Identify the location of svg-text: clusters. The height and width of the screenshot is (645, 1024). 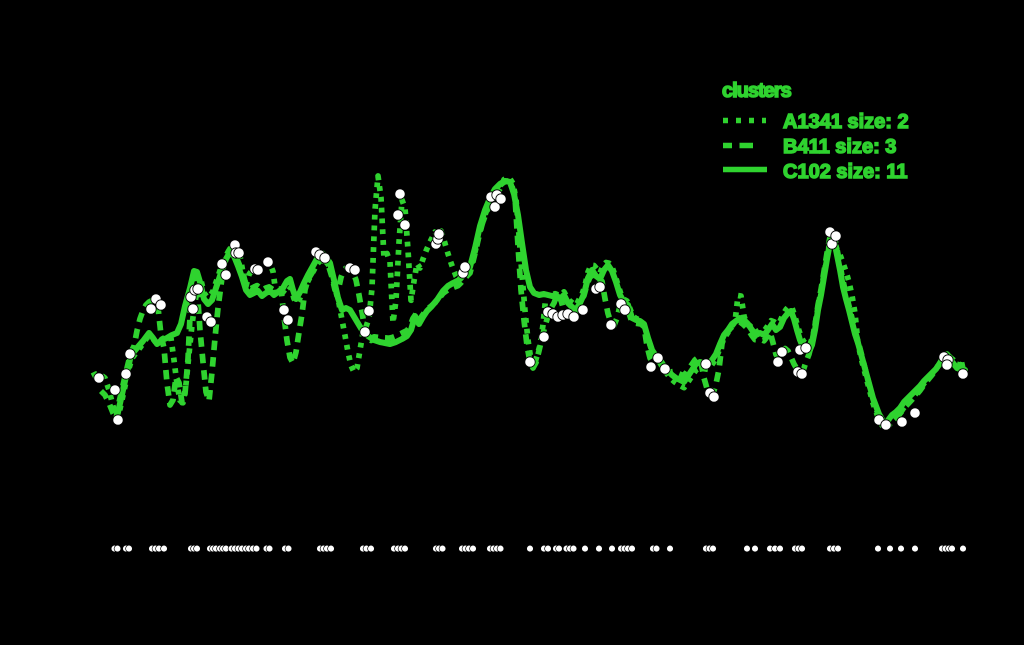
(757, 91).